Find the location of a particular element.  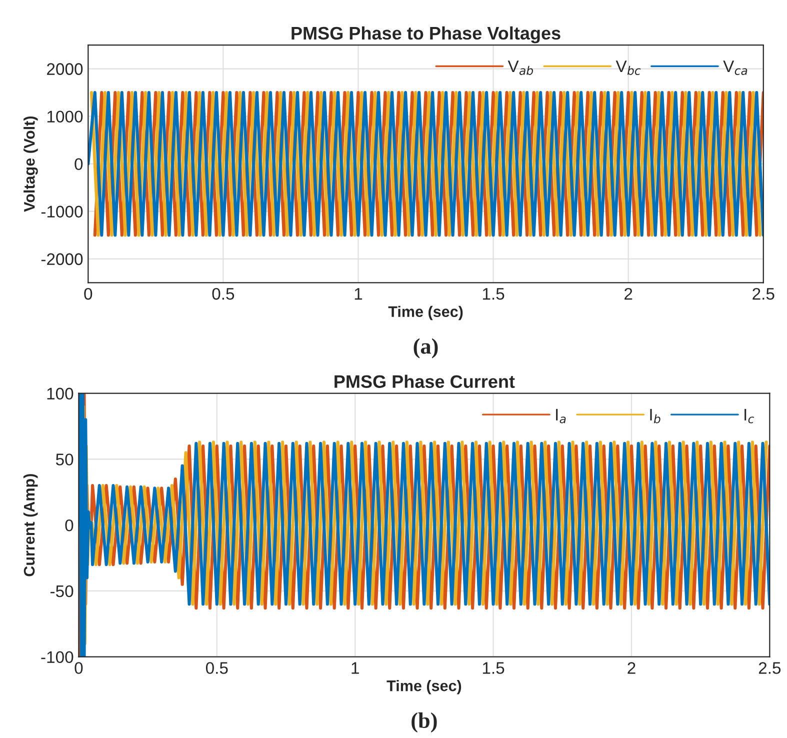

y-tick-label: -100 is located at coordinates (57, 657).